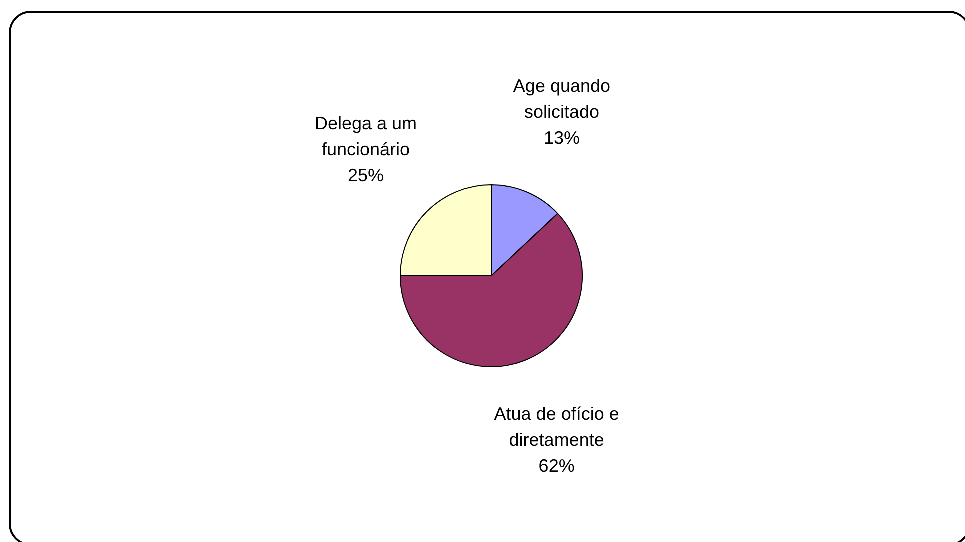 The width and height of the screenshot is (965, 542). Describe the element at coordinates (366, 175) in the screenshot. I see `data-label: 25%` at that location.